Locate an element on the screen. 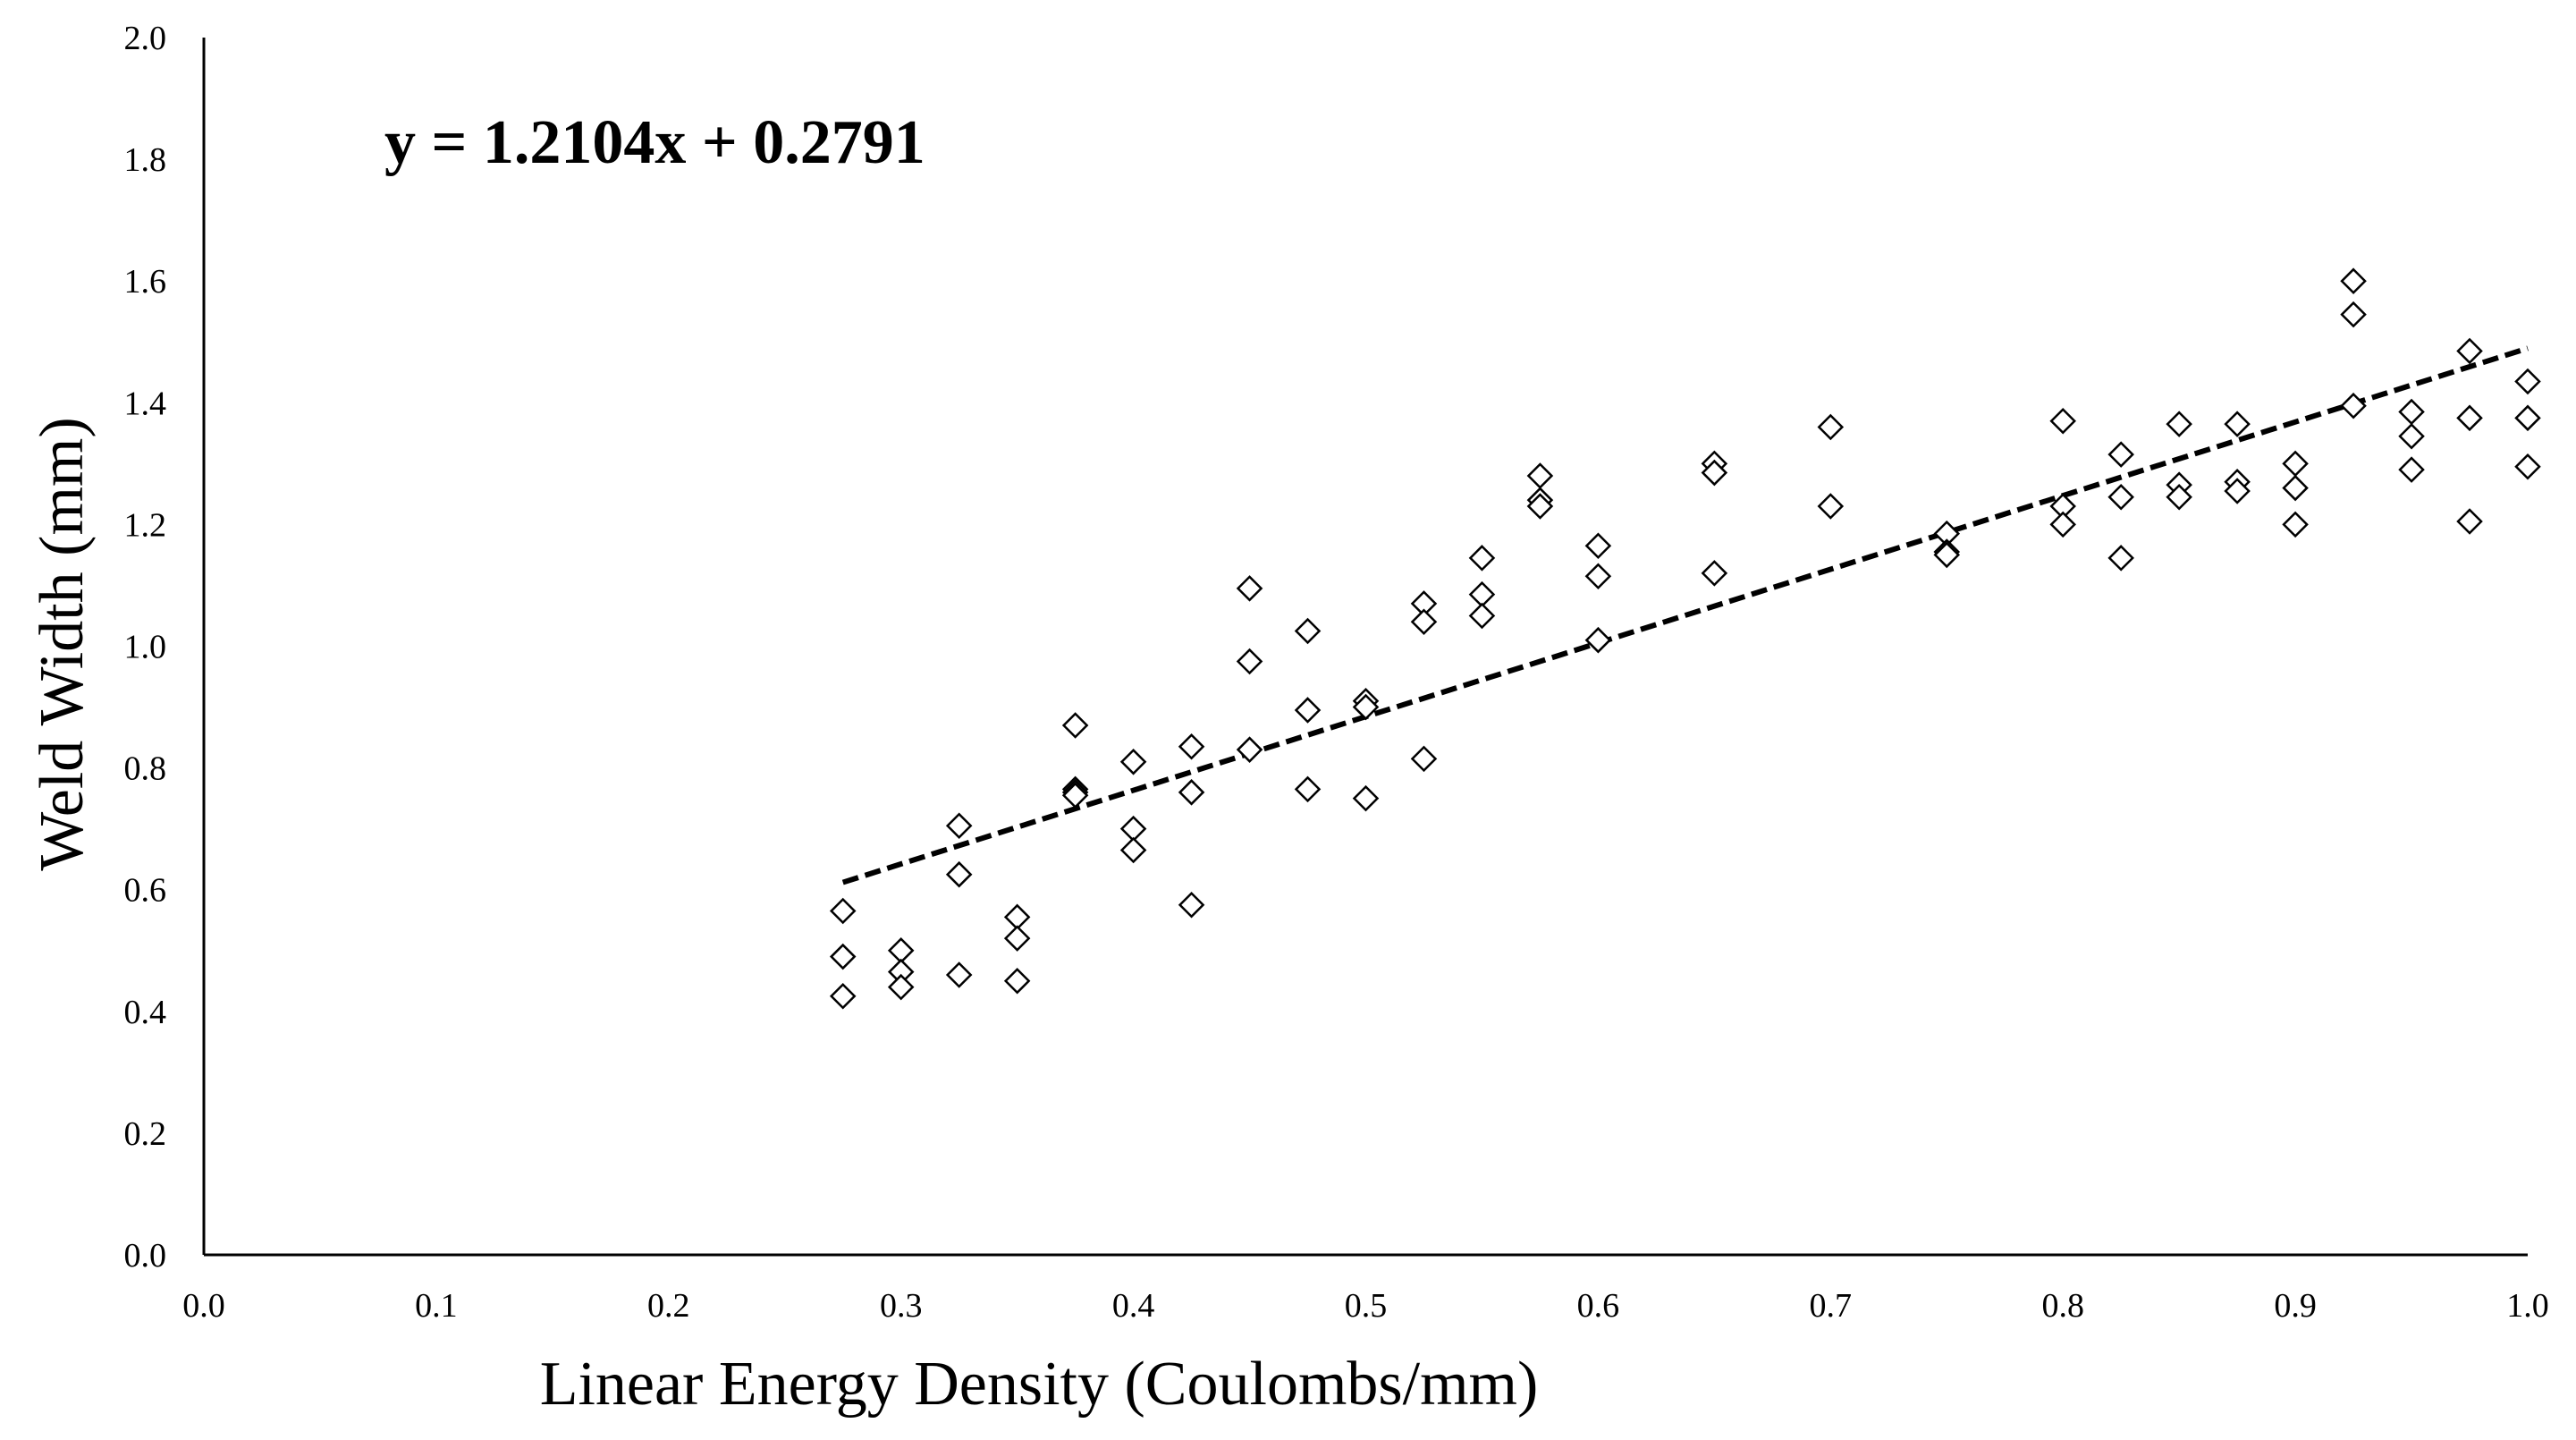  x-tick-label: 0.0 is located at coordinates (203, 1306).